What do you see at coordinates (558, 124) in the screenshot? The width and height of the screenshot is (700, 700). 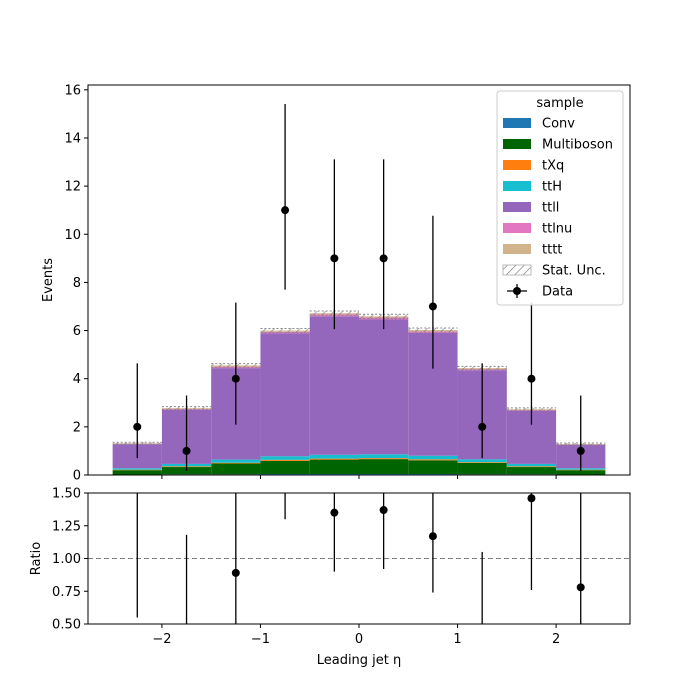 I see `legend-label-conv: Conv` at bounding box center [558, 124].